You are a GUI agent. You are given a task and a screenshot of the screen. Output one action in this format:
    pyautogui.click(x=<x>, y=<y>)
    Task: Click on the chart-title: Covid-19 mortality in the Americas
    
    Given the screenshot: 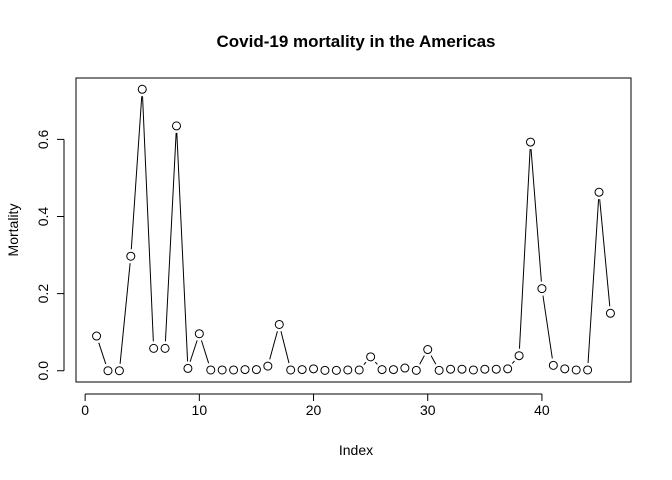 What is the action you would take?
    pyautogui.click(x=355, y=41)
    